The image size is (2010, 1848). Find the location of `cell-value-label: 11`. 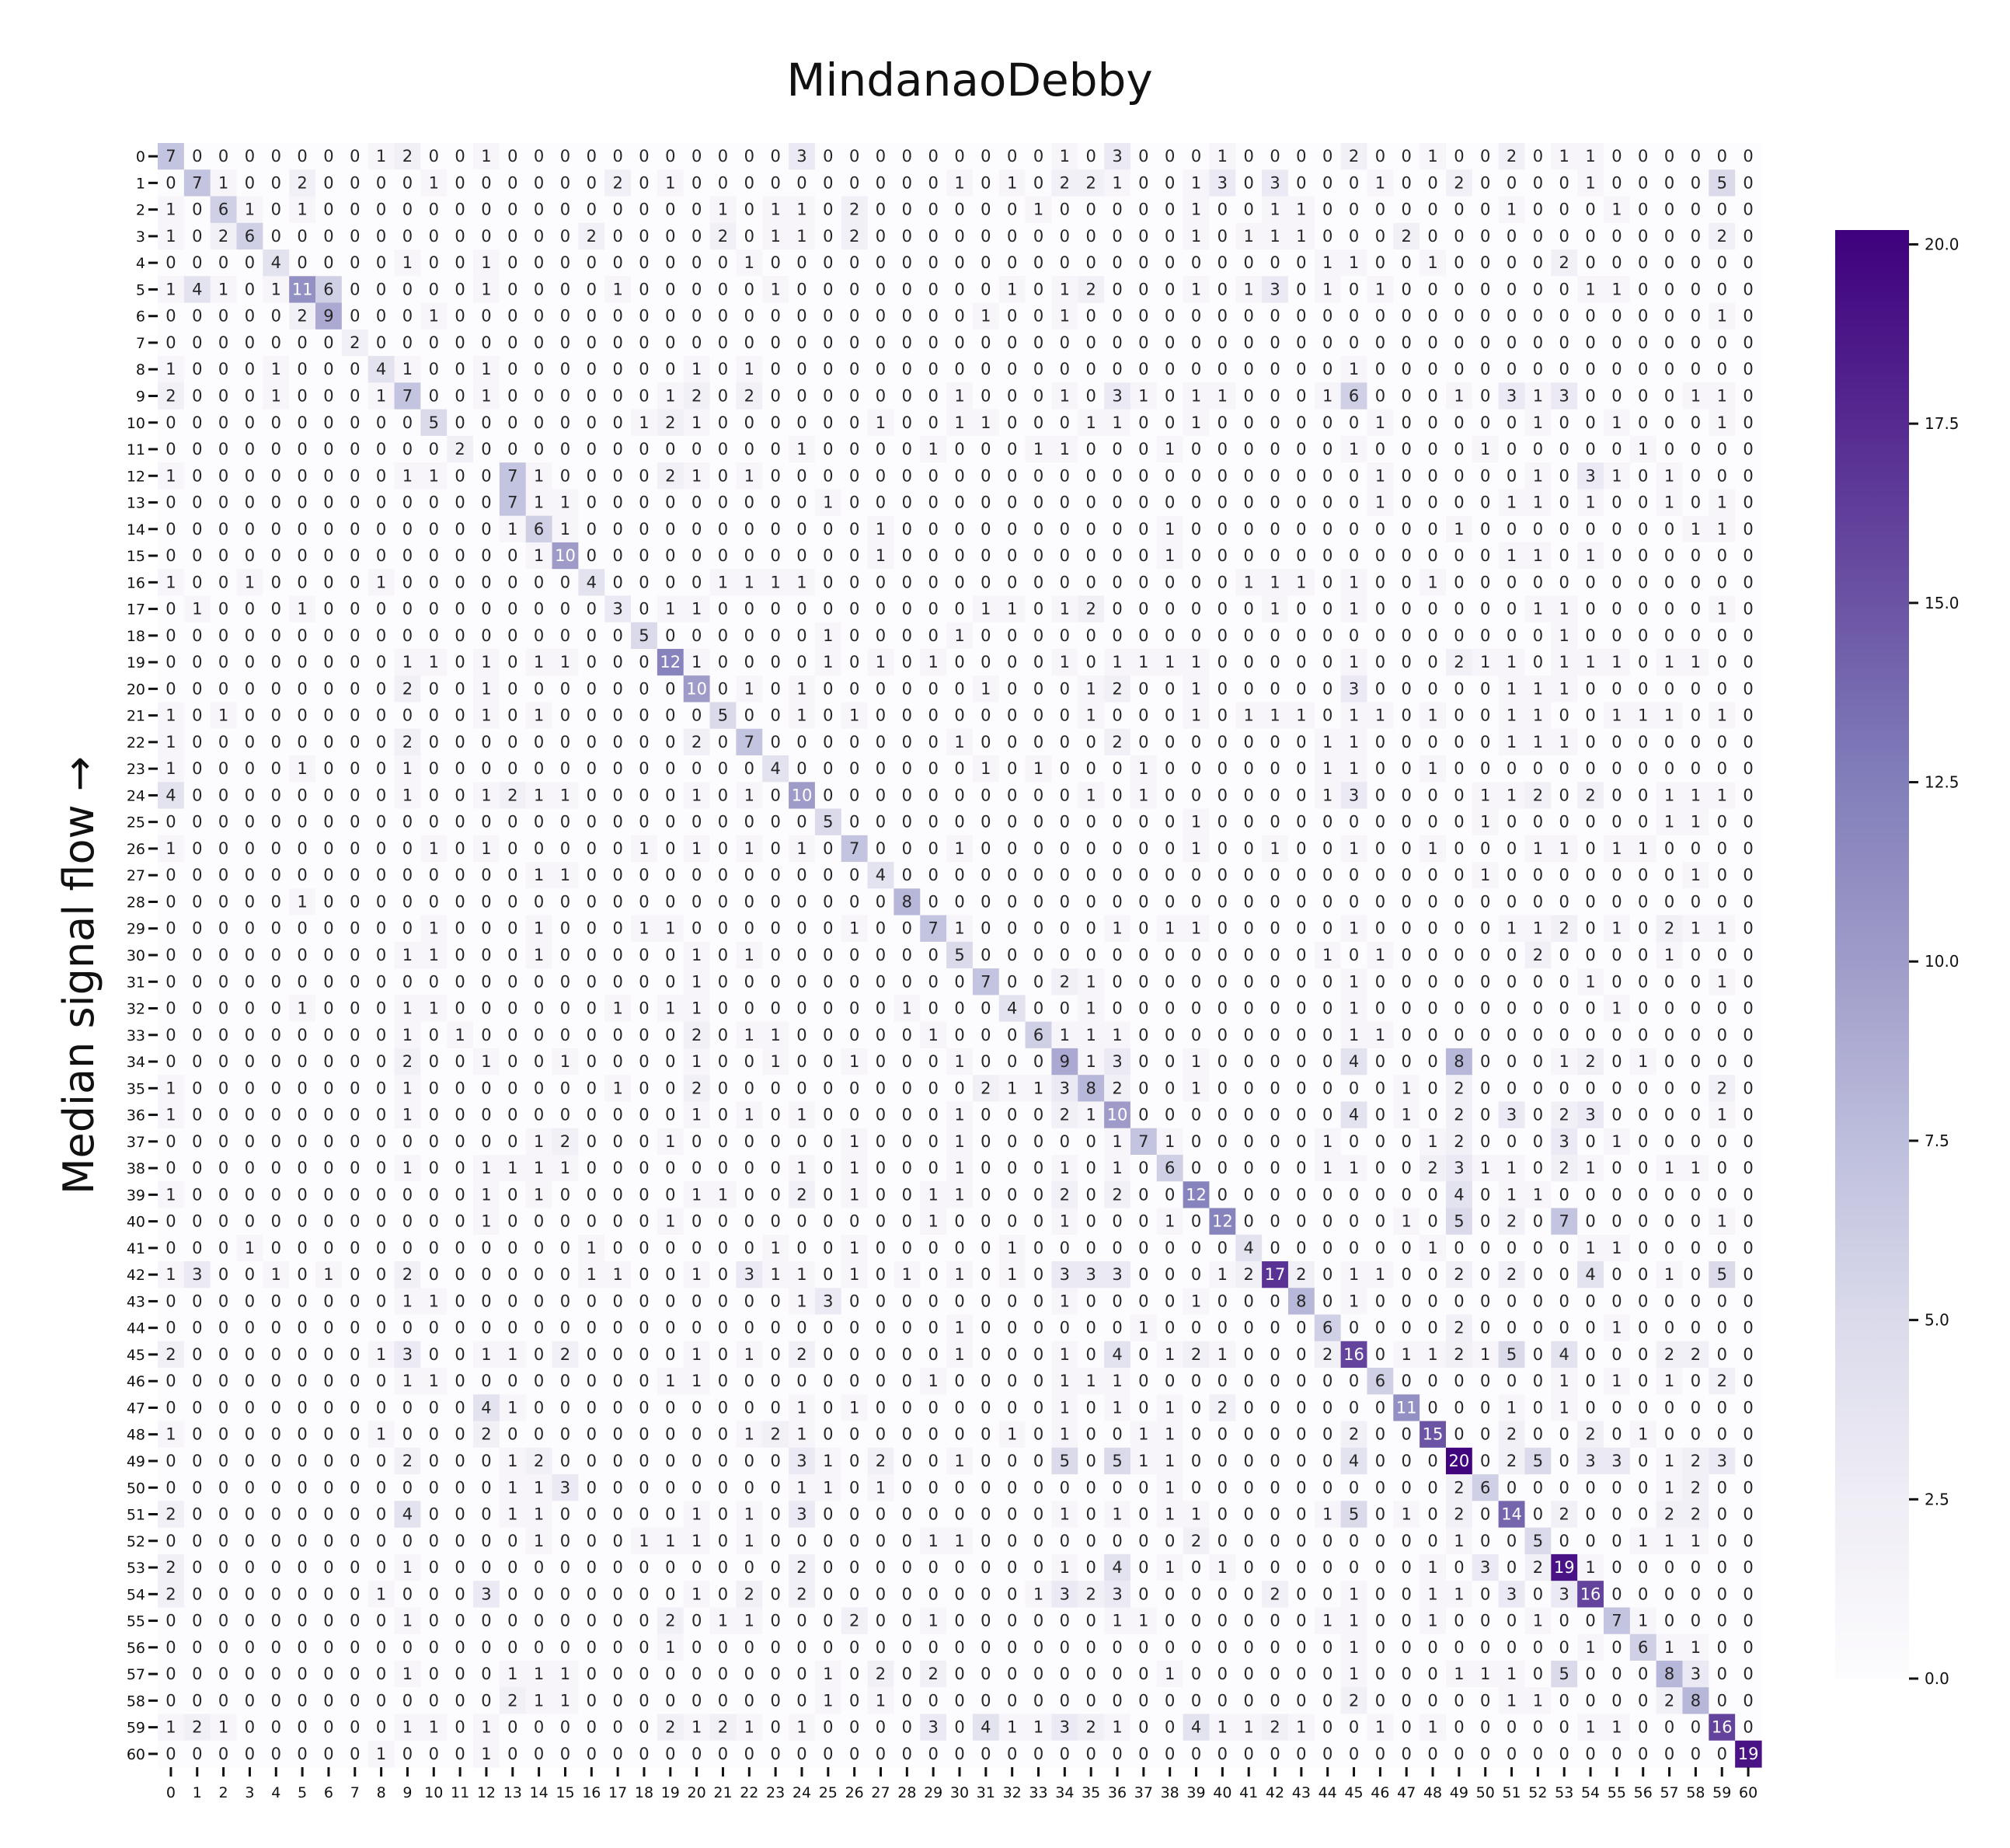

cell-value-label: 11 is located at coordinates (302, 289).